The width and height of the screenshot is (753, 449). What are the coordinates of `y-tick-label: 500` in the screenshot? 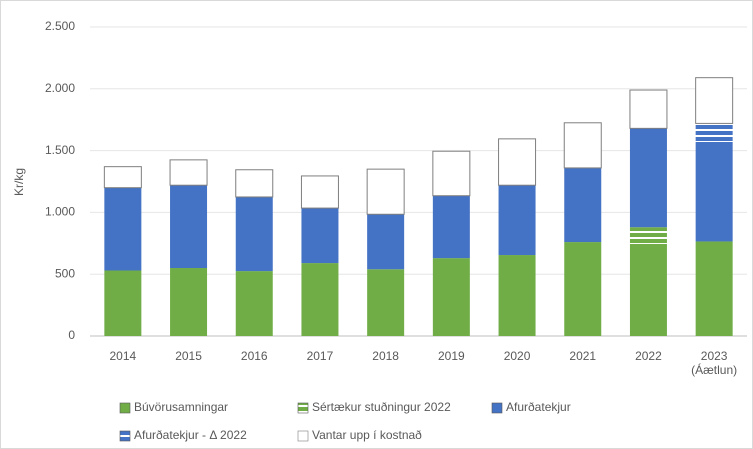 It's located at (65, 273).